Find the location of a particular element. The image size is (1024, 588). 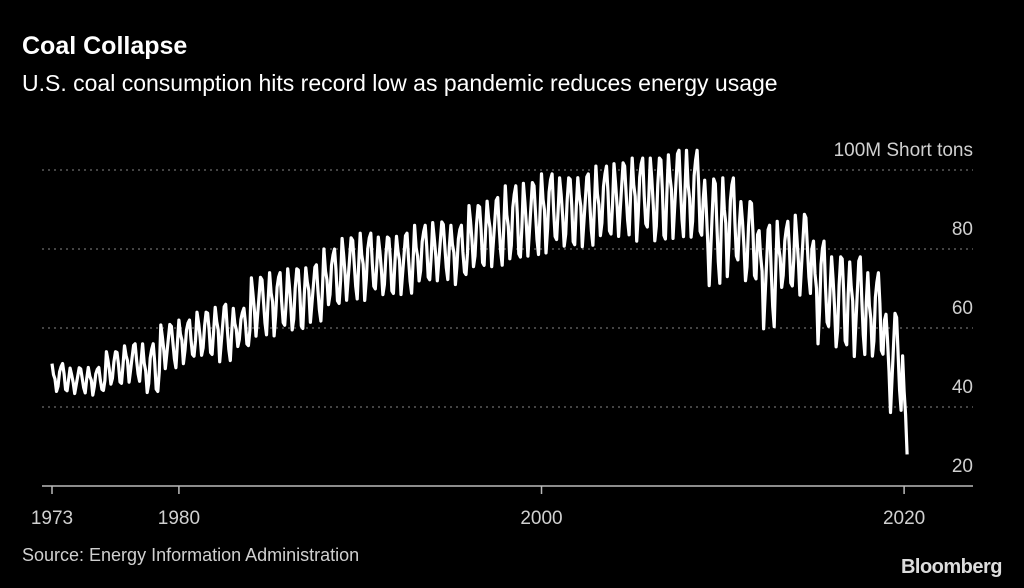

y-tick-label: 20 is located at coordinates (962, 466).